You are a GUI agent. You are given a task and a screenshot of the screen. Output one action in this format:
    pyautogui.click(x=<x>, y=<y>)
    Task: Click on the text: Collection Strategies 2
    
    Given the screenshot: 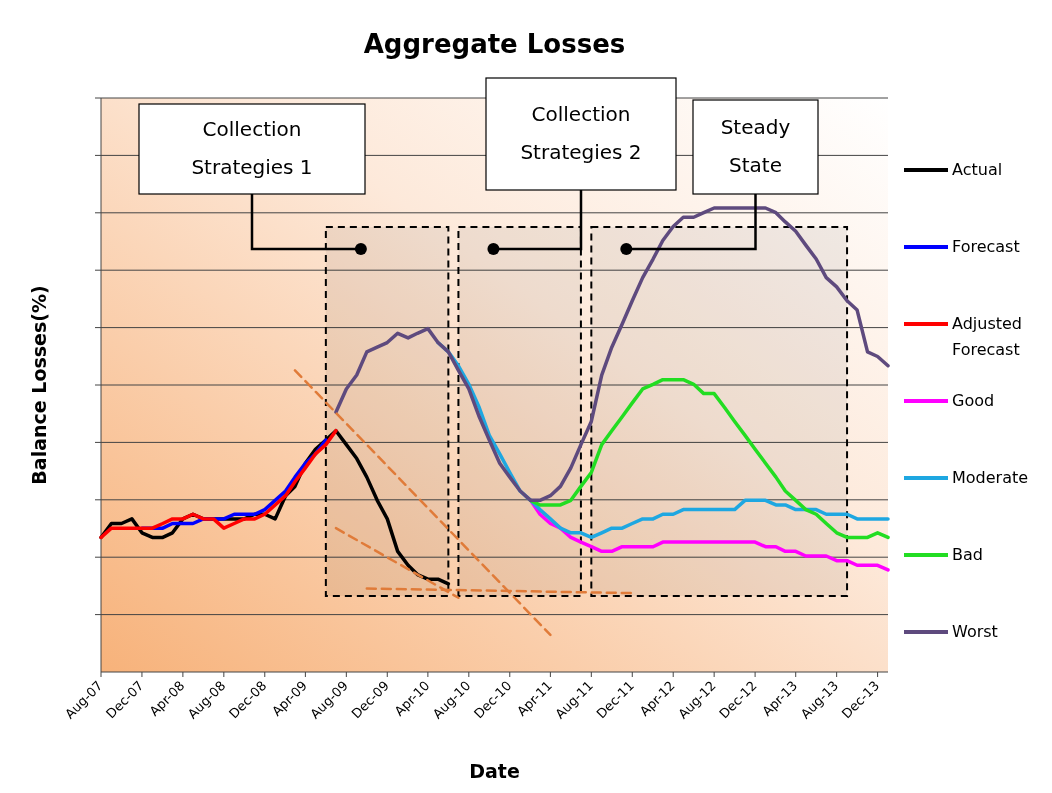 What is the action you would take?
    pyautogui.click(x=581, y=132)
    